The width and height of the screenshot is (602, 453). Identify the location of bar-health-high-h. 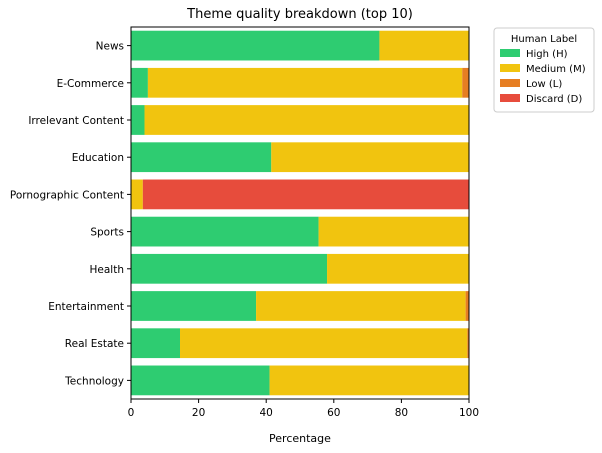
(229, 268).